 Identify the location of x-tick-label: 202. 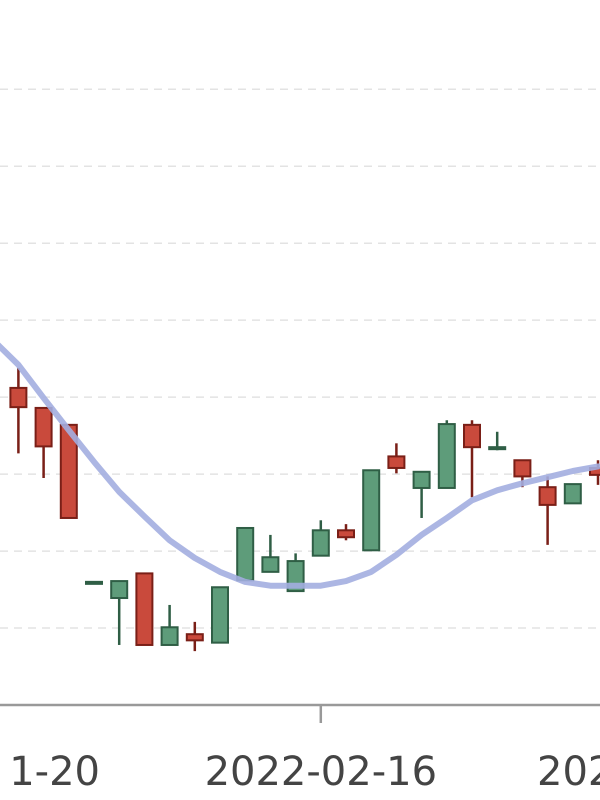
(568, 772).